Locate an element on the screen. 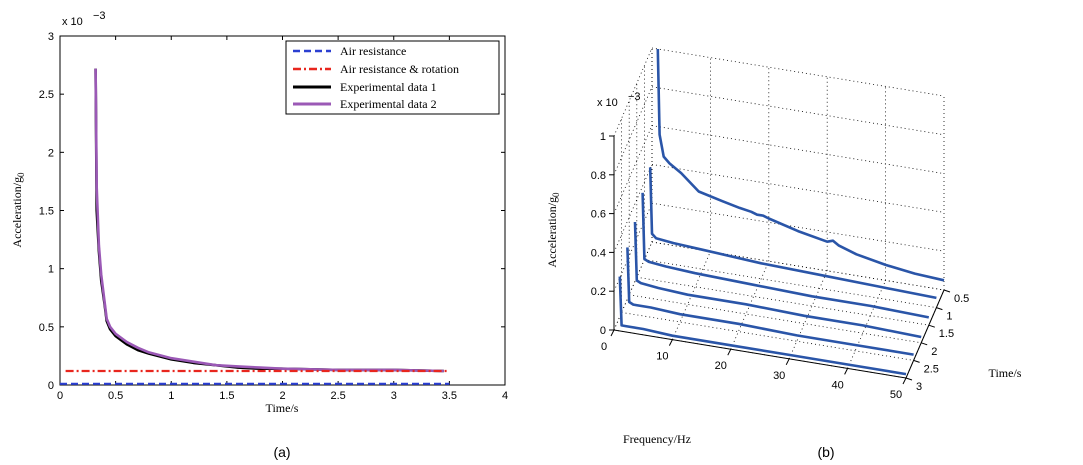 This screenshot has height=465, width=1083. chart-b-ylabel-sub: 0 is located at coordinates (556, 194).